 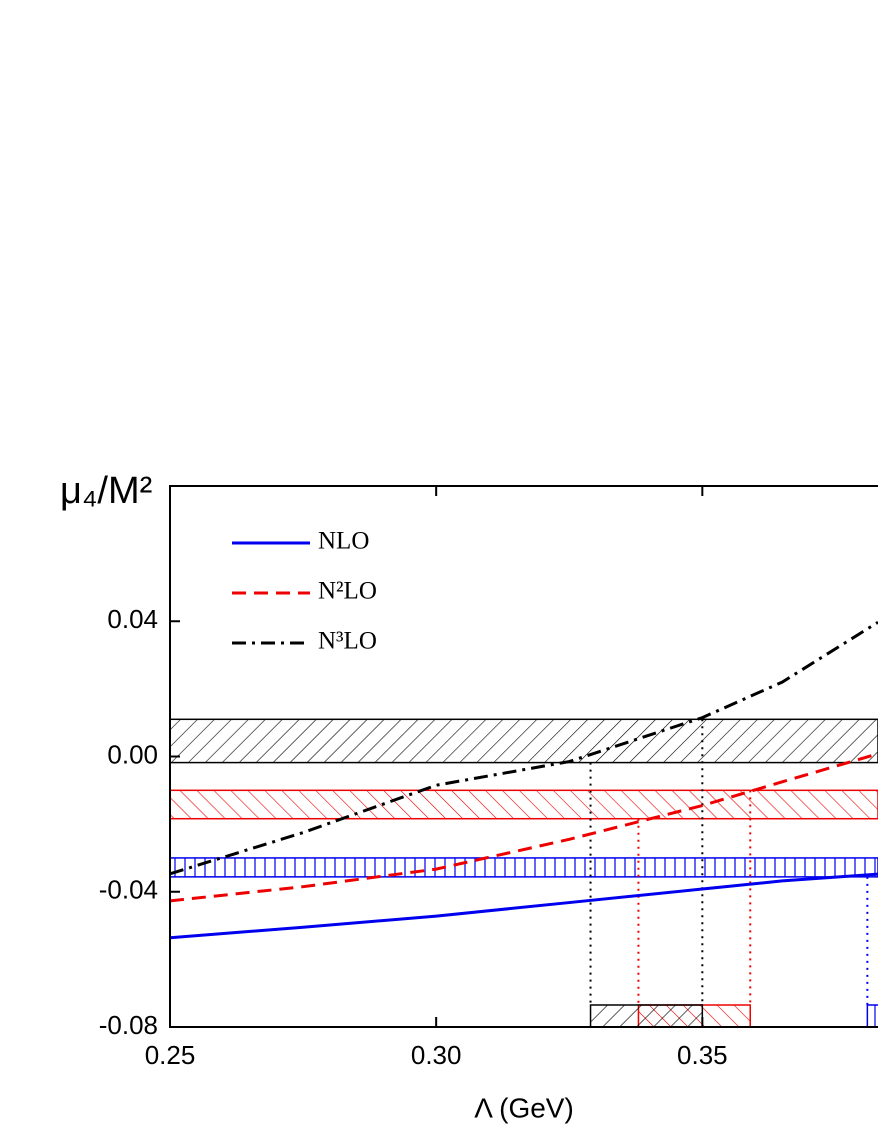 I want to click on y-tick-label: 0.04, so click(x=132, y=619).